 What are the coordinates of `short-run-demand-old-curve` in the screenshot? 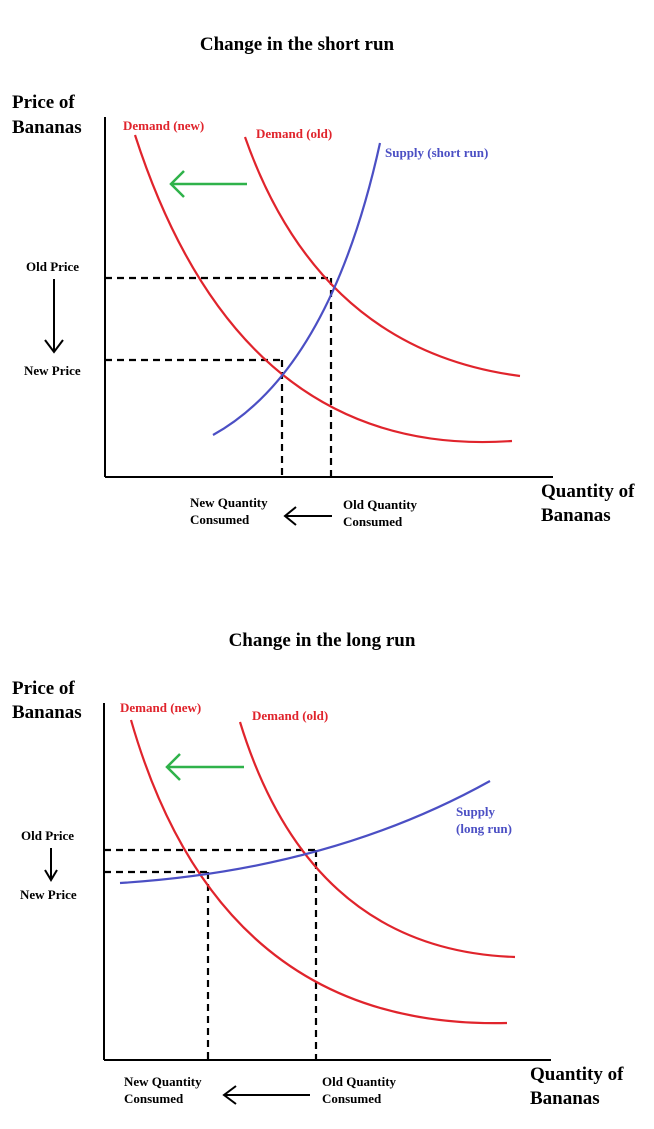 It's located at (382, 257).